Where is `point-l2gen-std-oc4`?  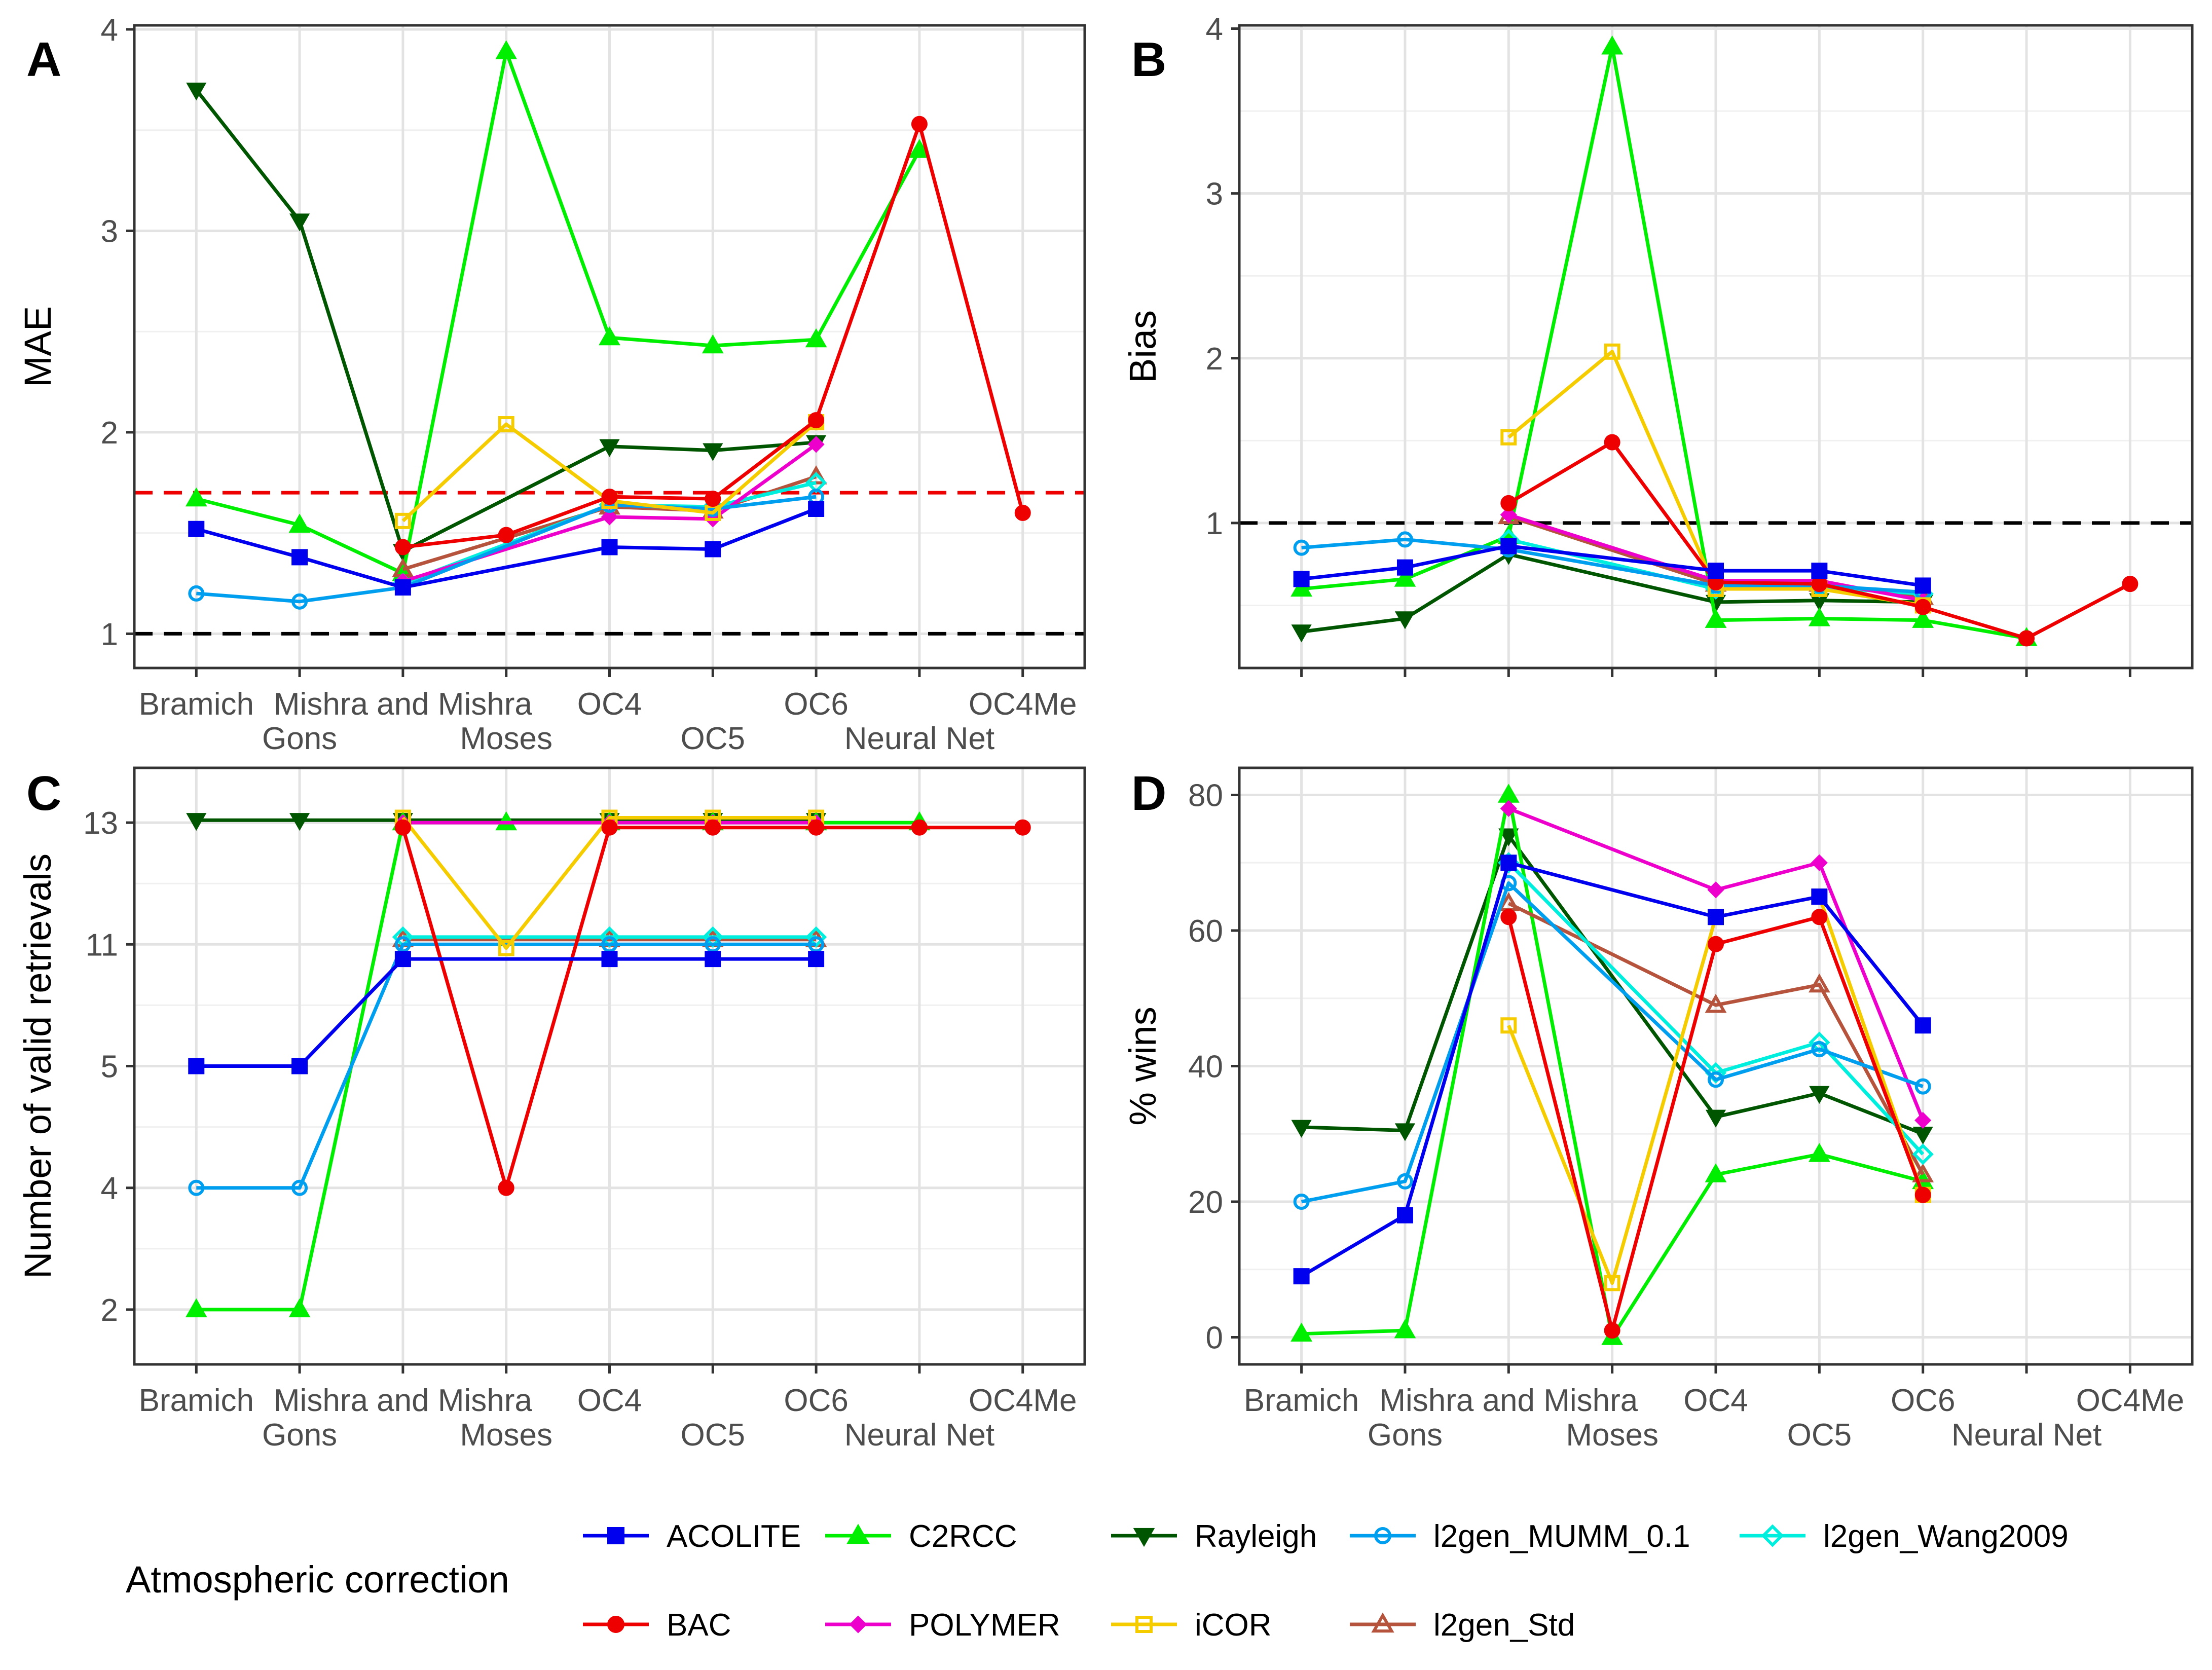
point-l2gen-std-oc4 is located at coordinates (1716, 1003).